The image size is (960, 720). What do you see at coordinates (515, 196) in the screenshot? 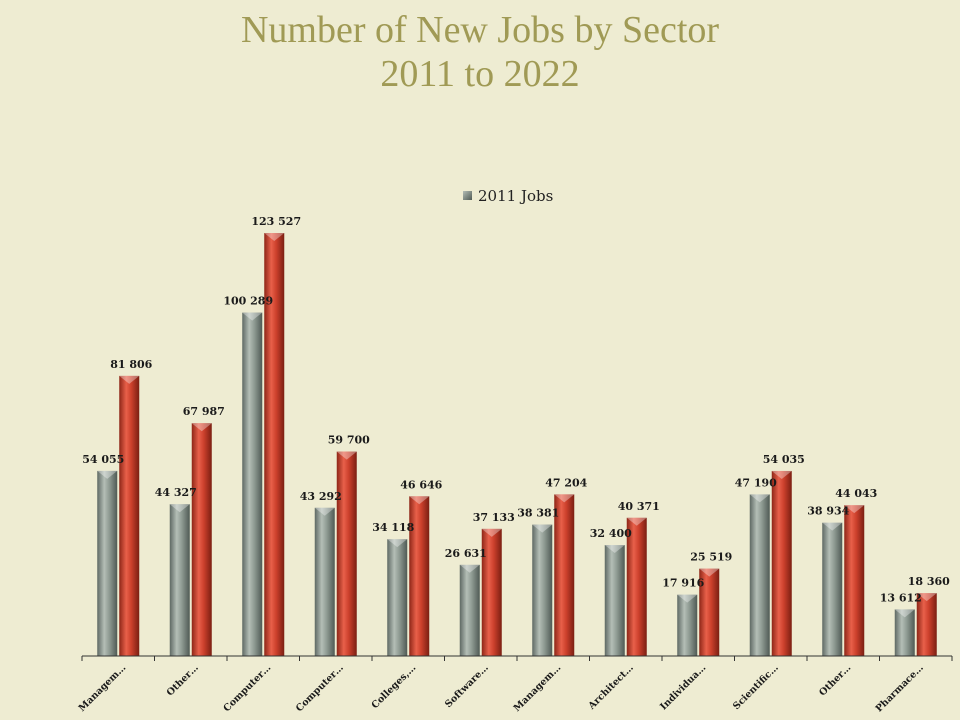
I see `legend-label-2011: 2011 Jobs` at bounding box center [515, 196].